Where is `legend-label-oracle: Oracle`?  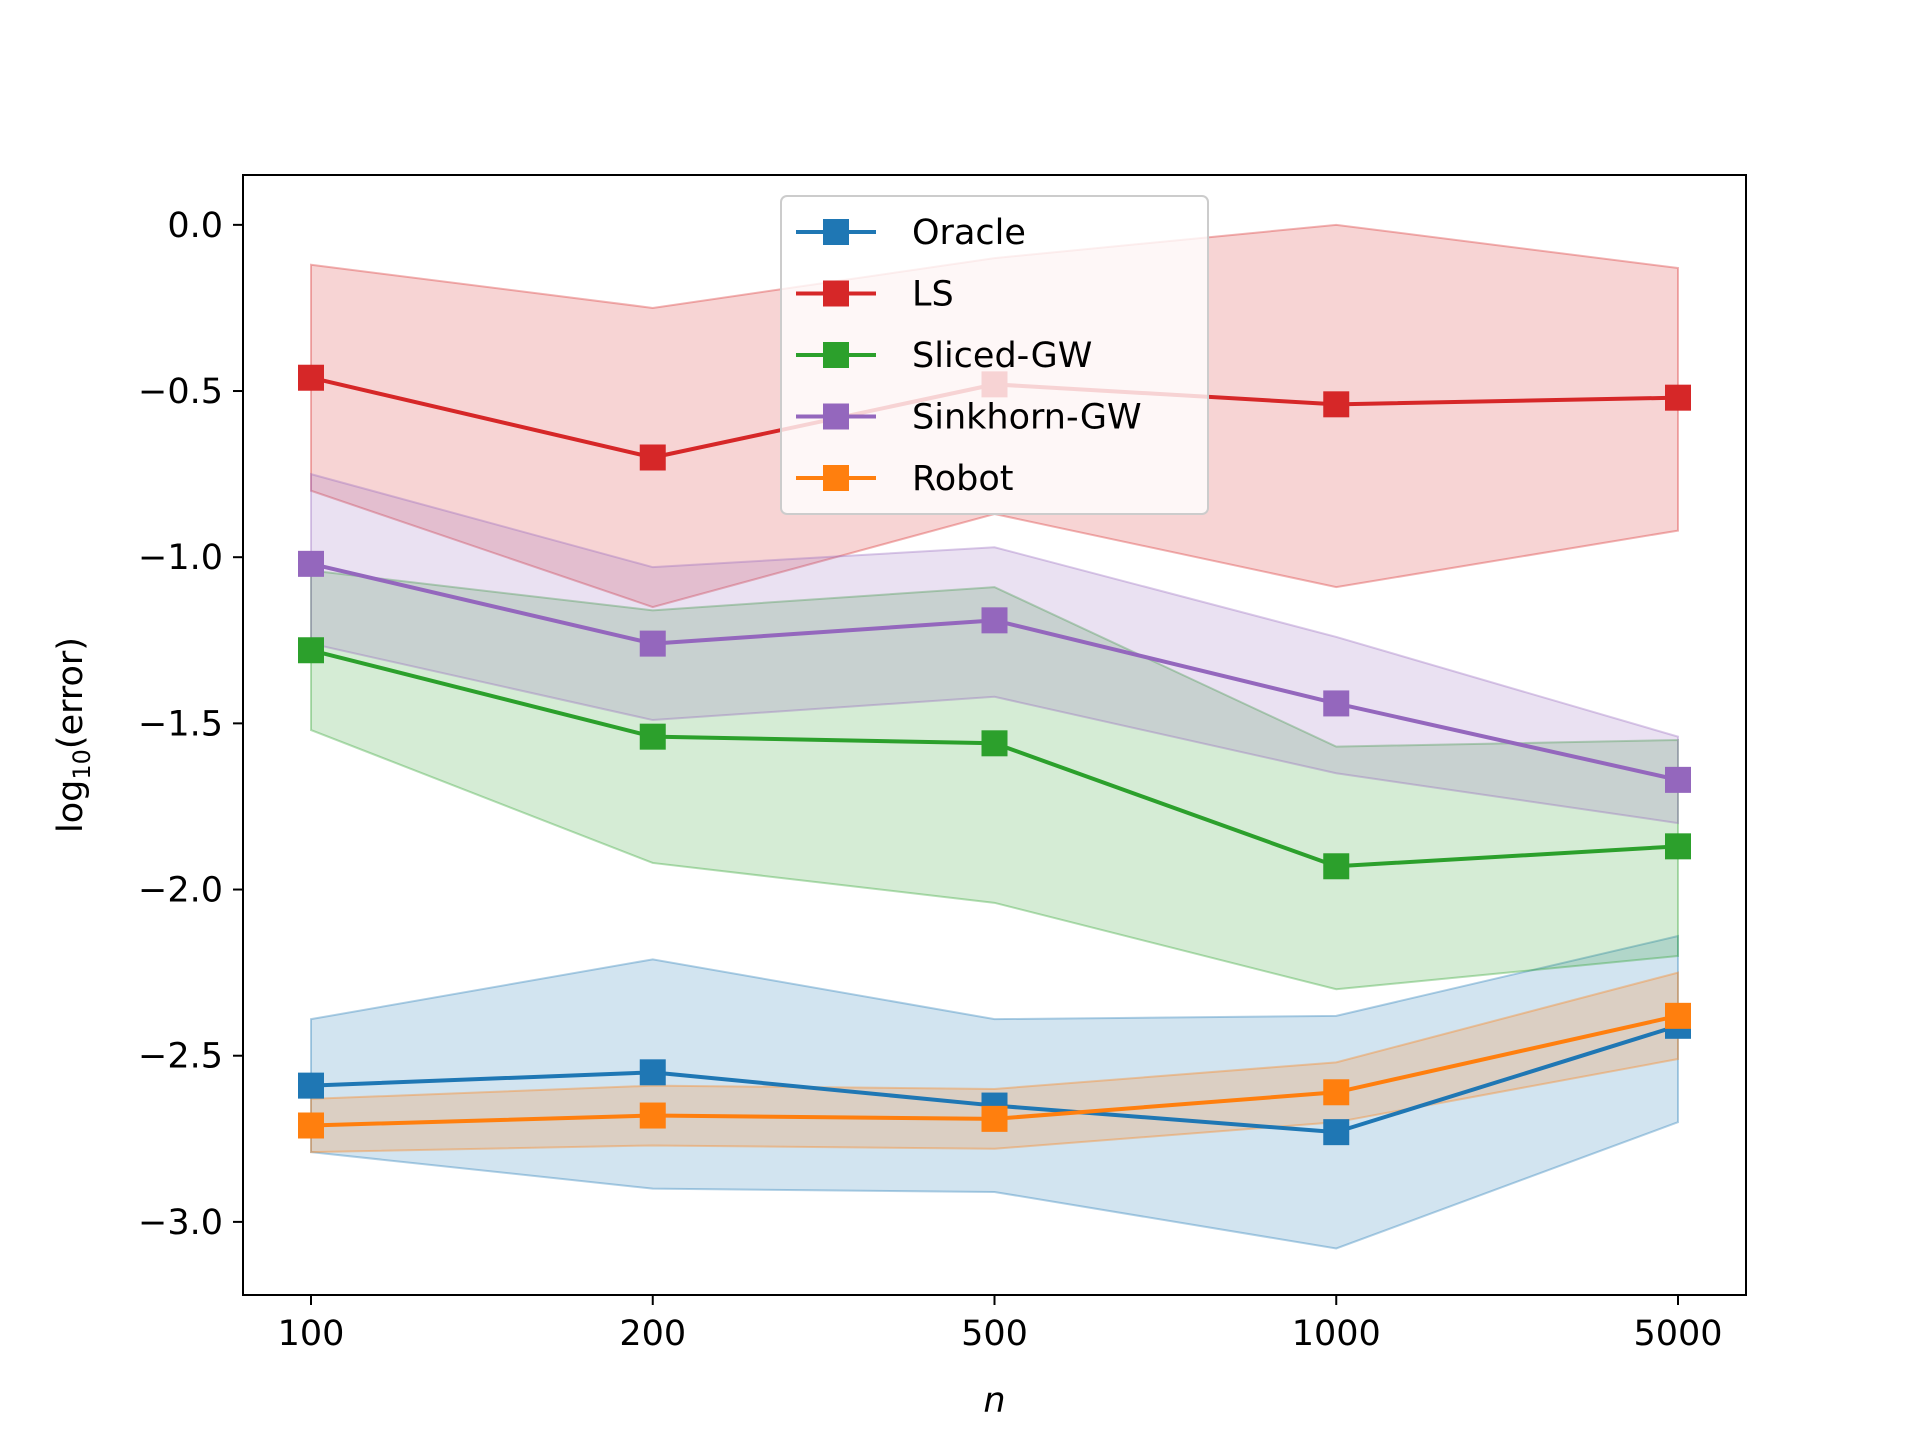 legend-label-oracle: Oracle is located at coordinates (969, 233).